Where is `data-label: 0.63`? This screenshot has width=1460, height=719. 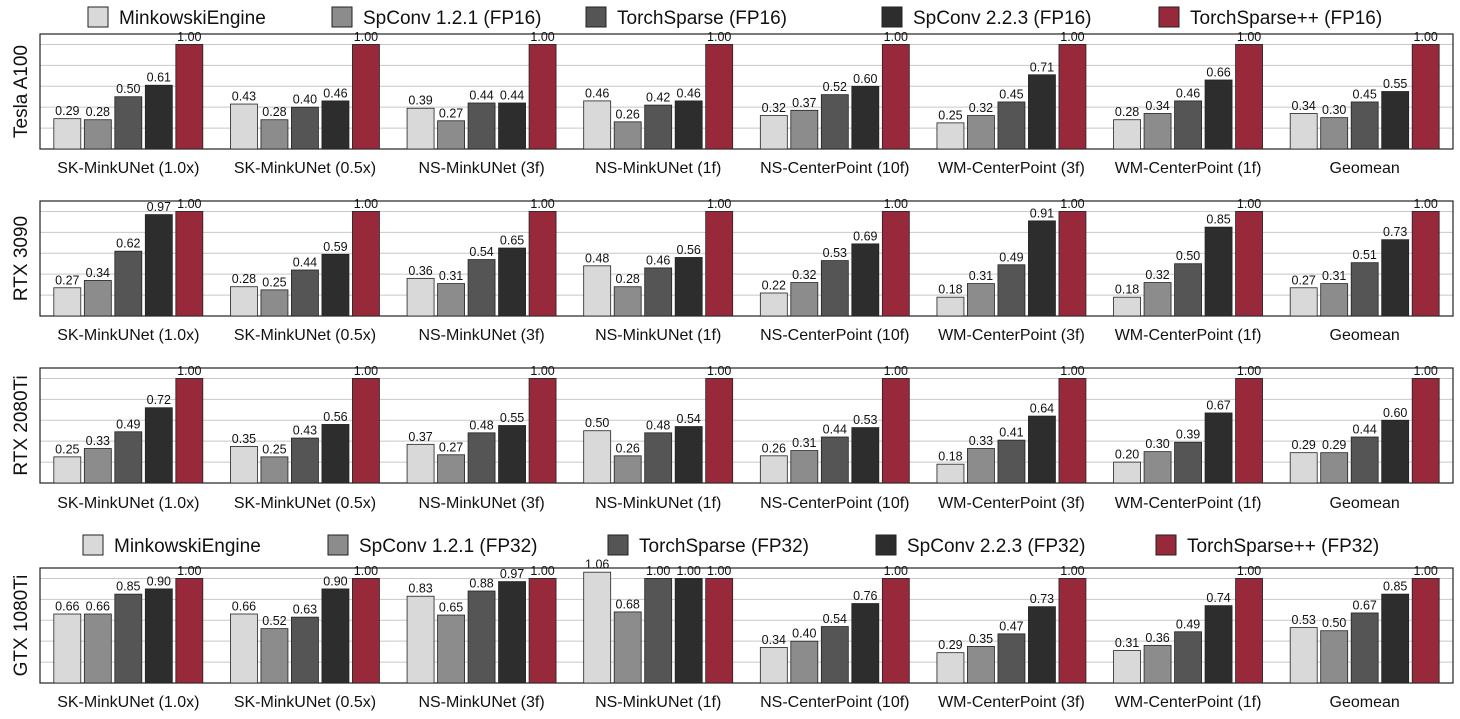
data-label: 0.63 is located at coordinates (305, 610).